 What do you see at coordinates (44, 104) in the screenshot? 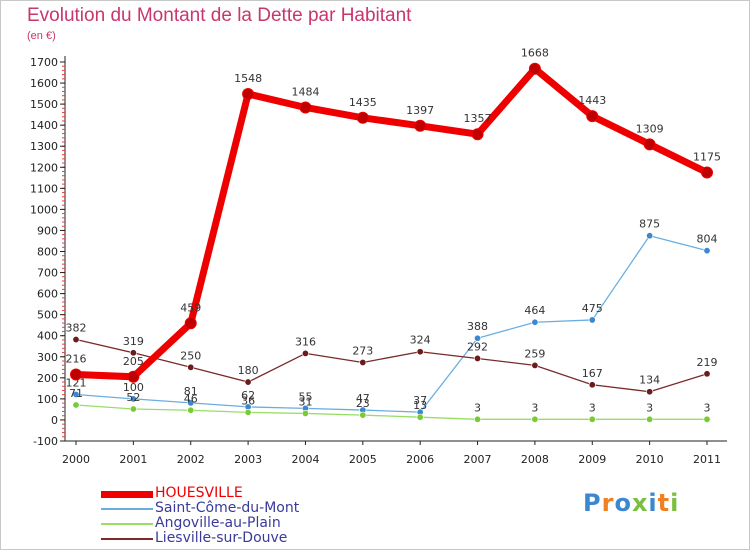
I see `y-tick-label: 1500` at bounding box center [44, 104].